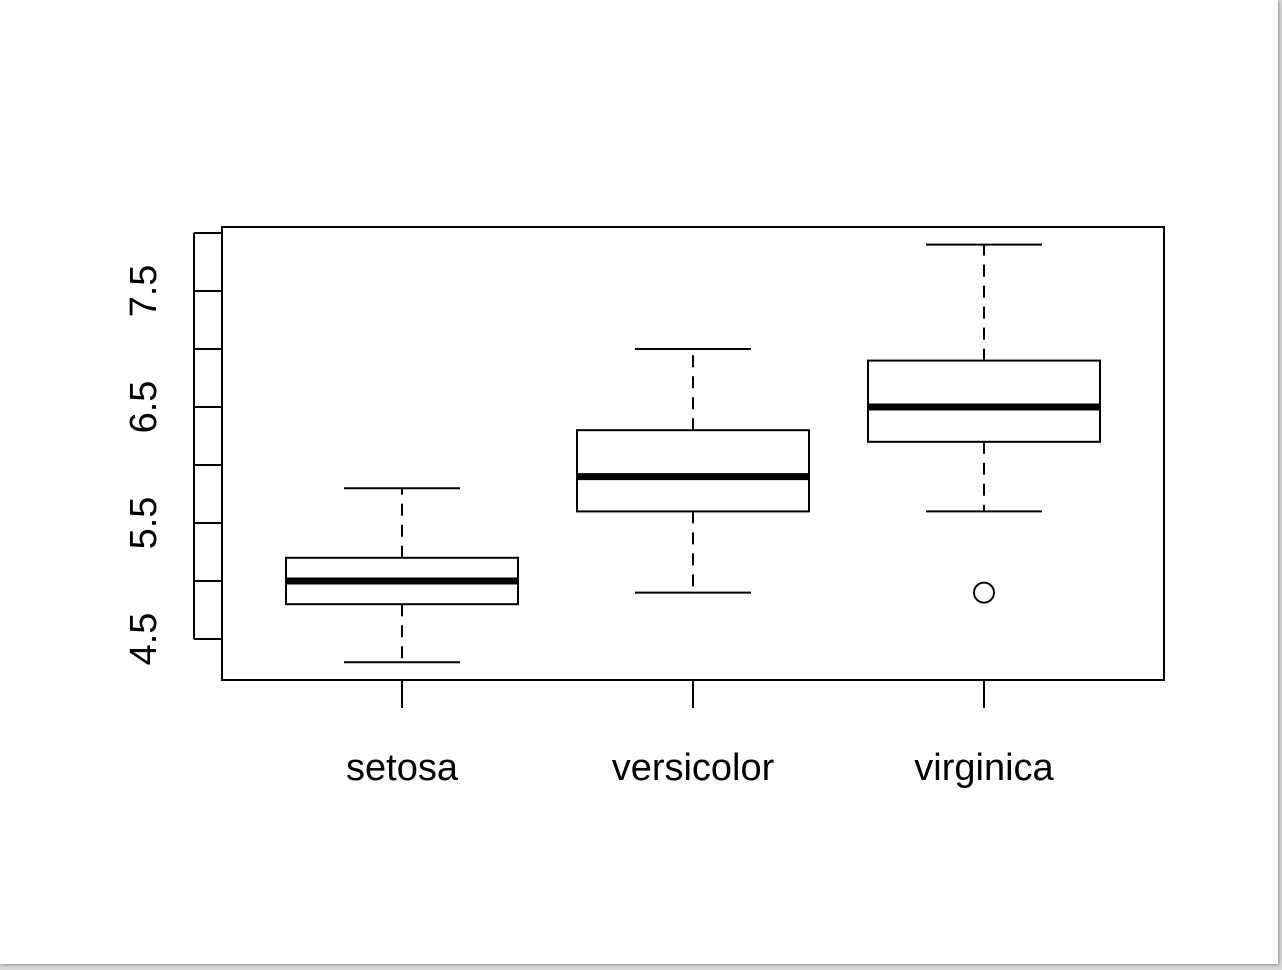  Describe the element at coordinates (984, 768) in the screenshot. I see `x-tick-label-virginica: virginica` at that location.